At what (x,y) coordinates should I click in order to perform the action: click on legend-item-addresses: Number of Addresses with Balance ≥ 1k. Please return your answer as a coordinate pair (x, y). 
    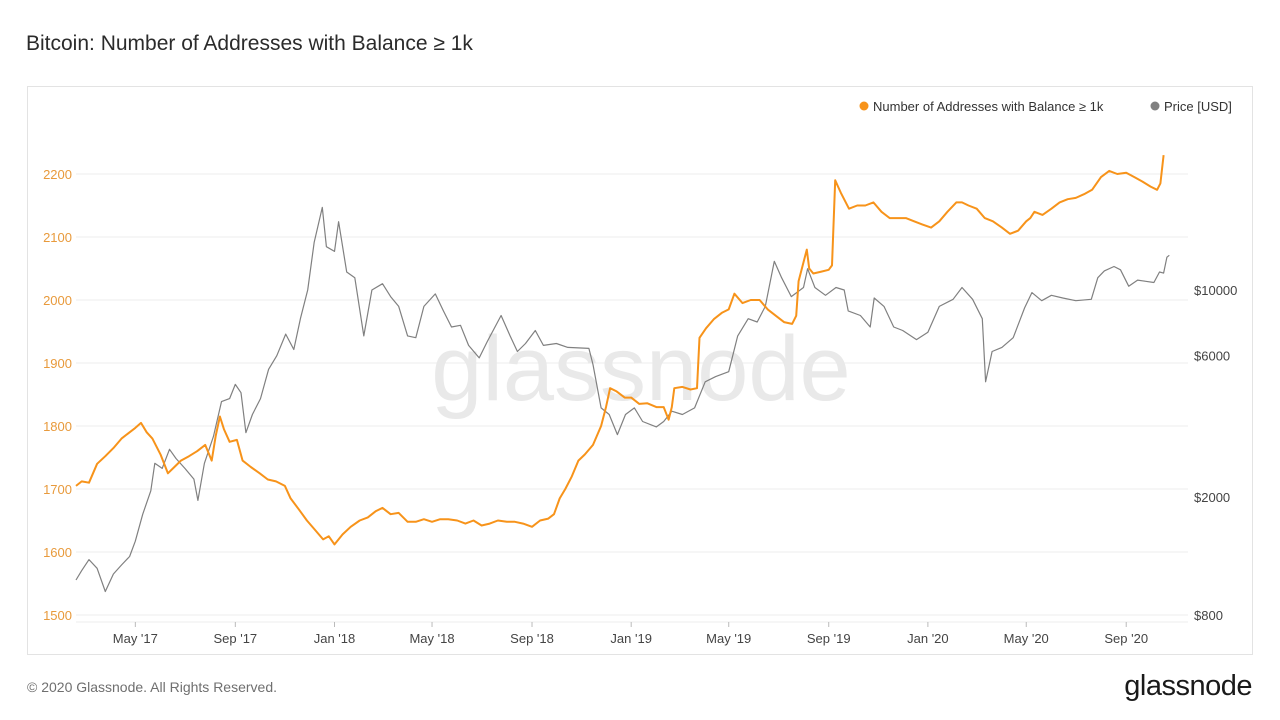
    Looking at the image, I should click on (981, 106).